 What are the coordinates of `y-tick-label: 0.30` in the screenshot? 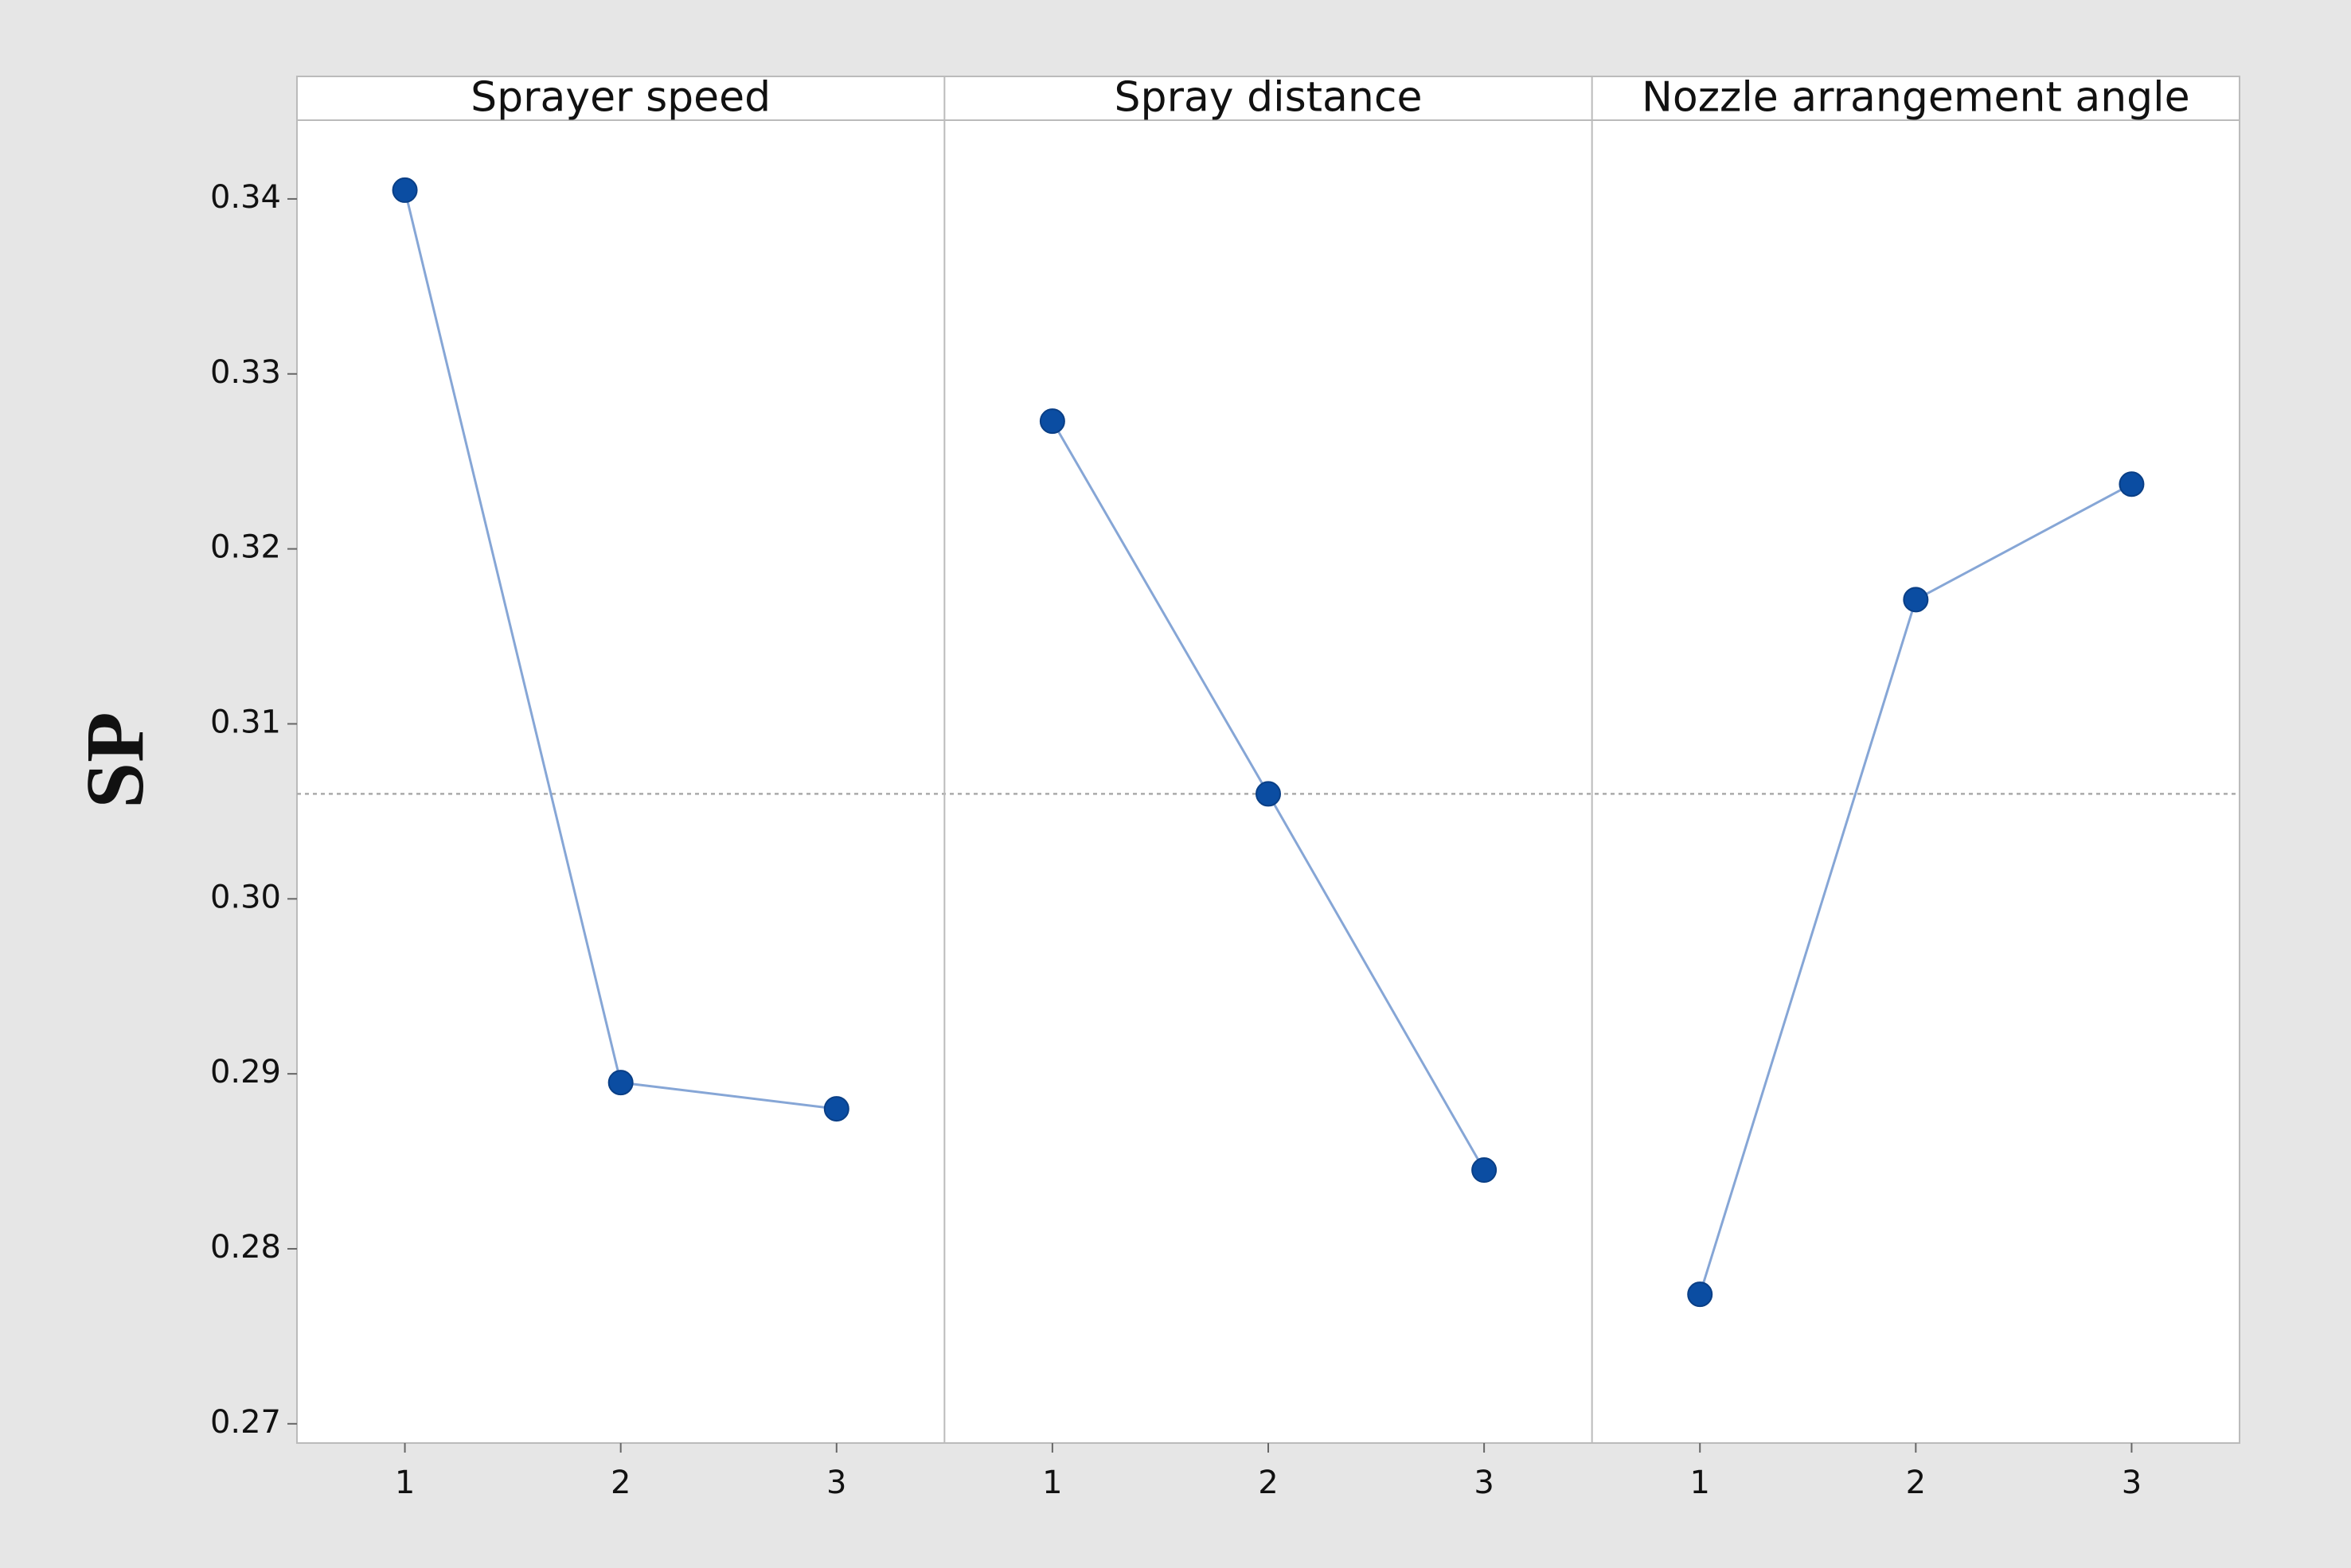 It's located at (245, 897).